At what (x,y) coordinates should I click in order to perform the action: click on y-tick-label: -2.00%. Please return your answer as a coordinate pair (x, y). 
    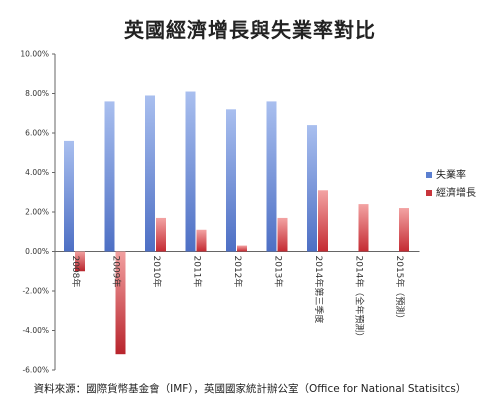
    Looking at the image, I should click on (35, 291).